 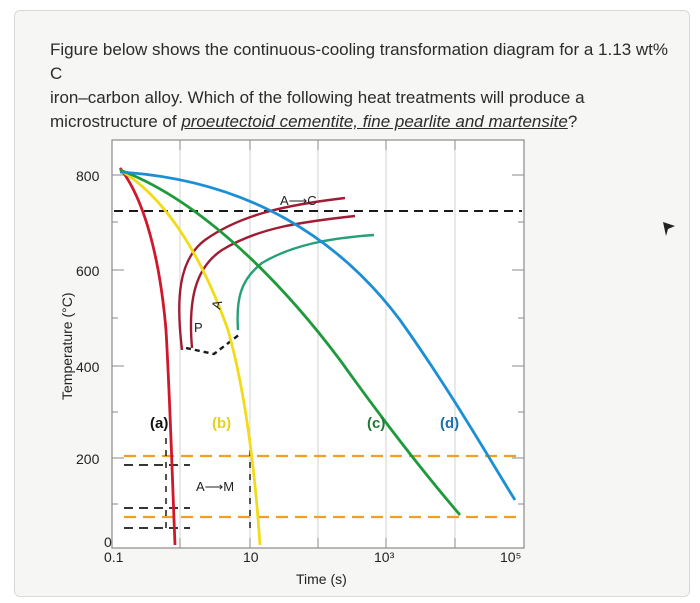 I want to click on y-tick-label: 600, so click(x=88, y=271).